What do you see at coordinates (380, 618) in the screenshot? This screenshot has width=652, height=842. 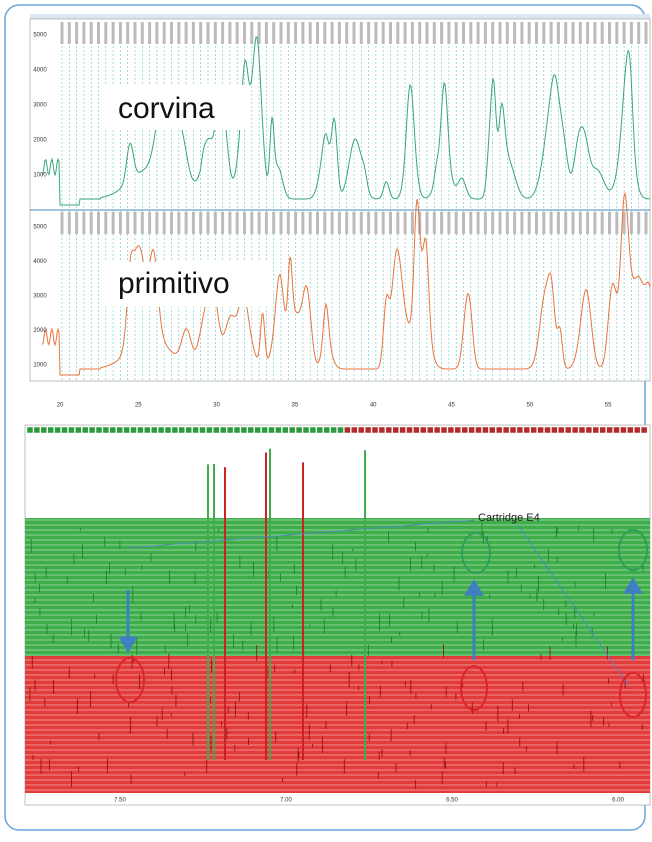 I see `arrows` at bounding box center [380, 618].